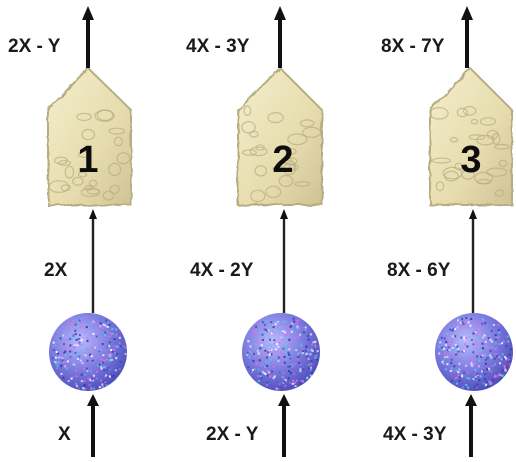  I want to click on stage-3-output-label: 8X - 7Y, so click(413, 46).